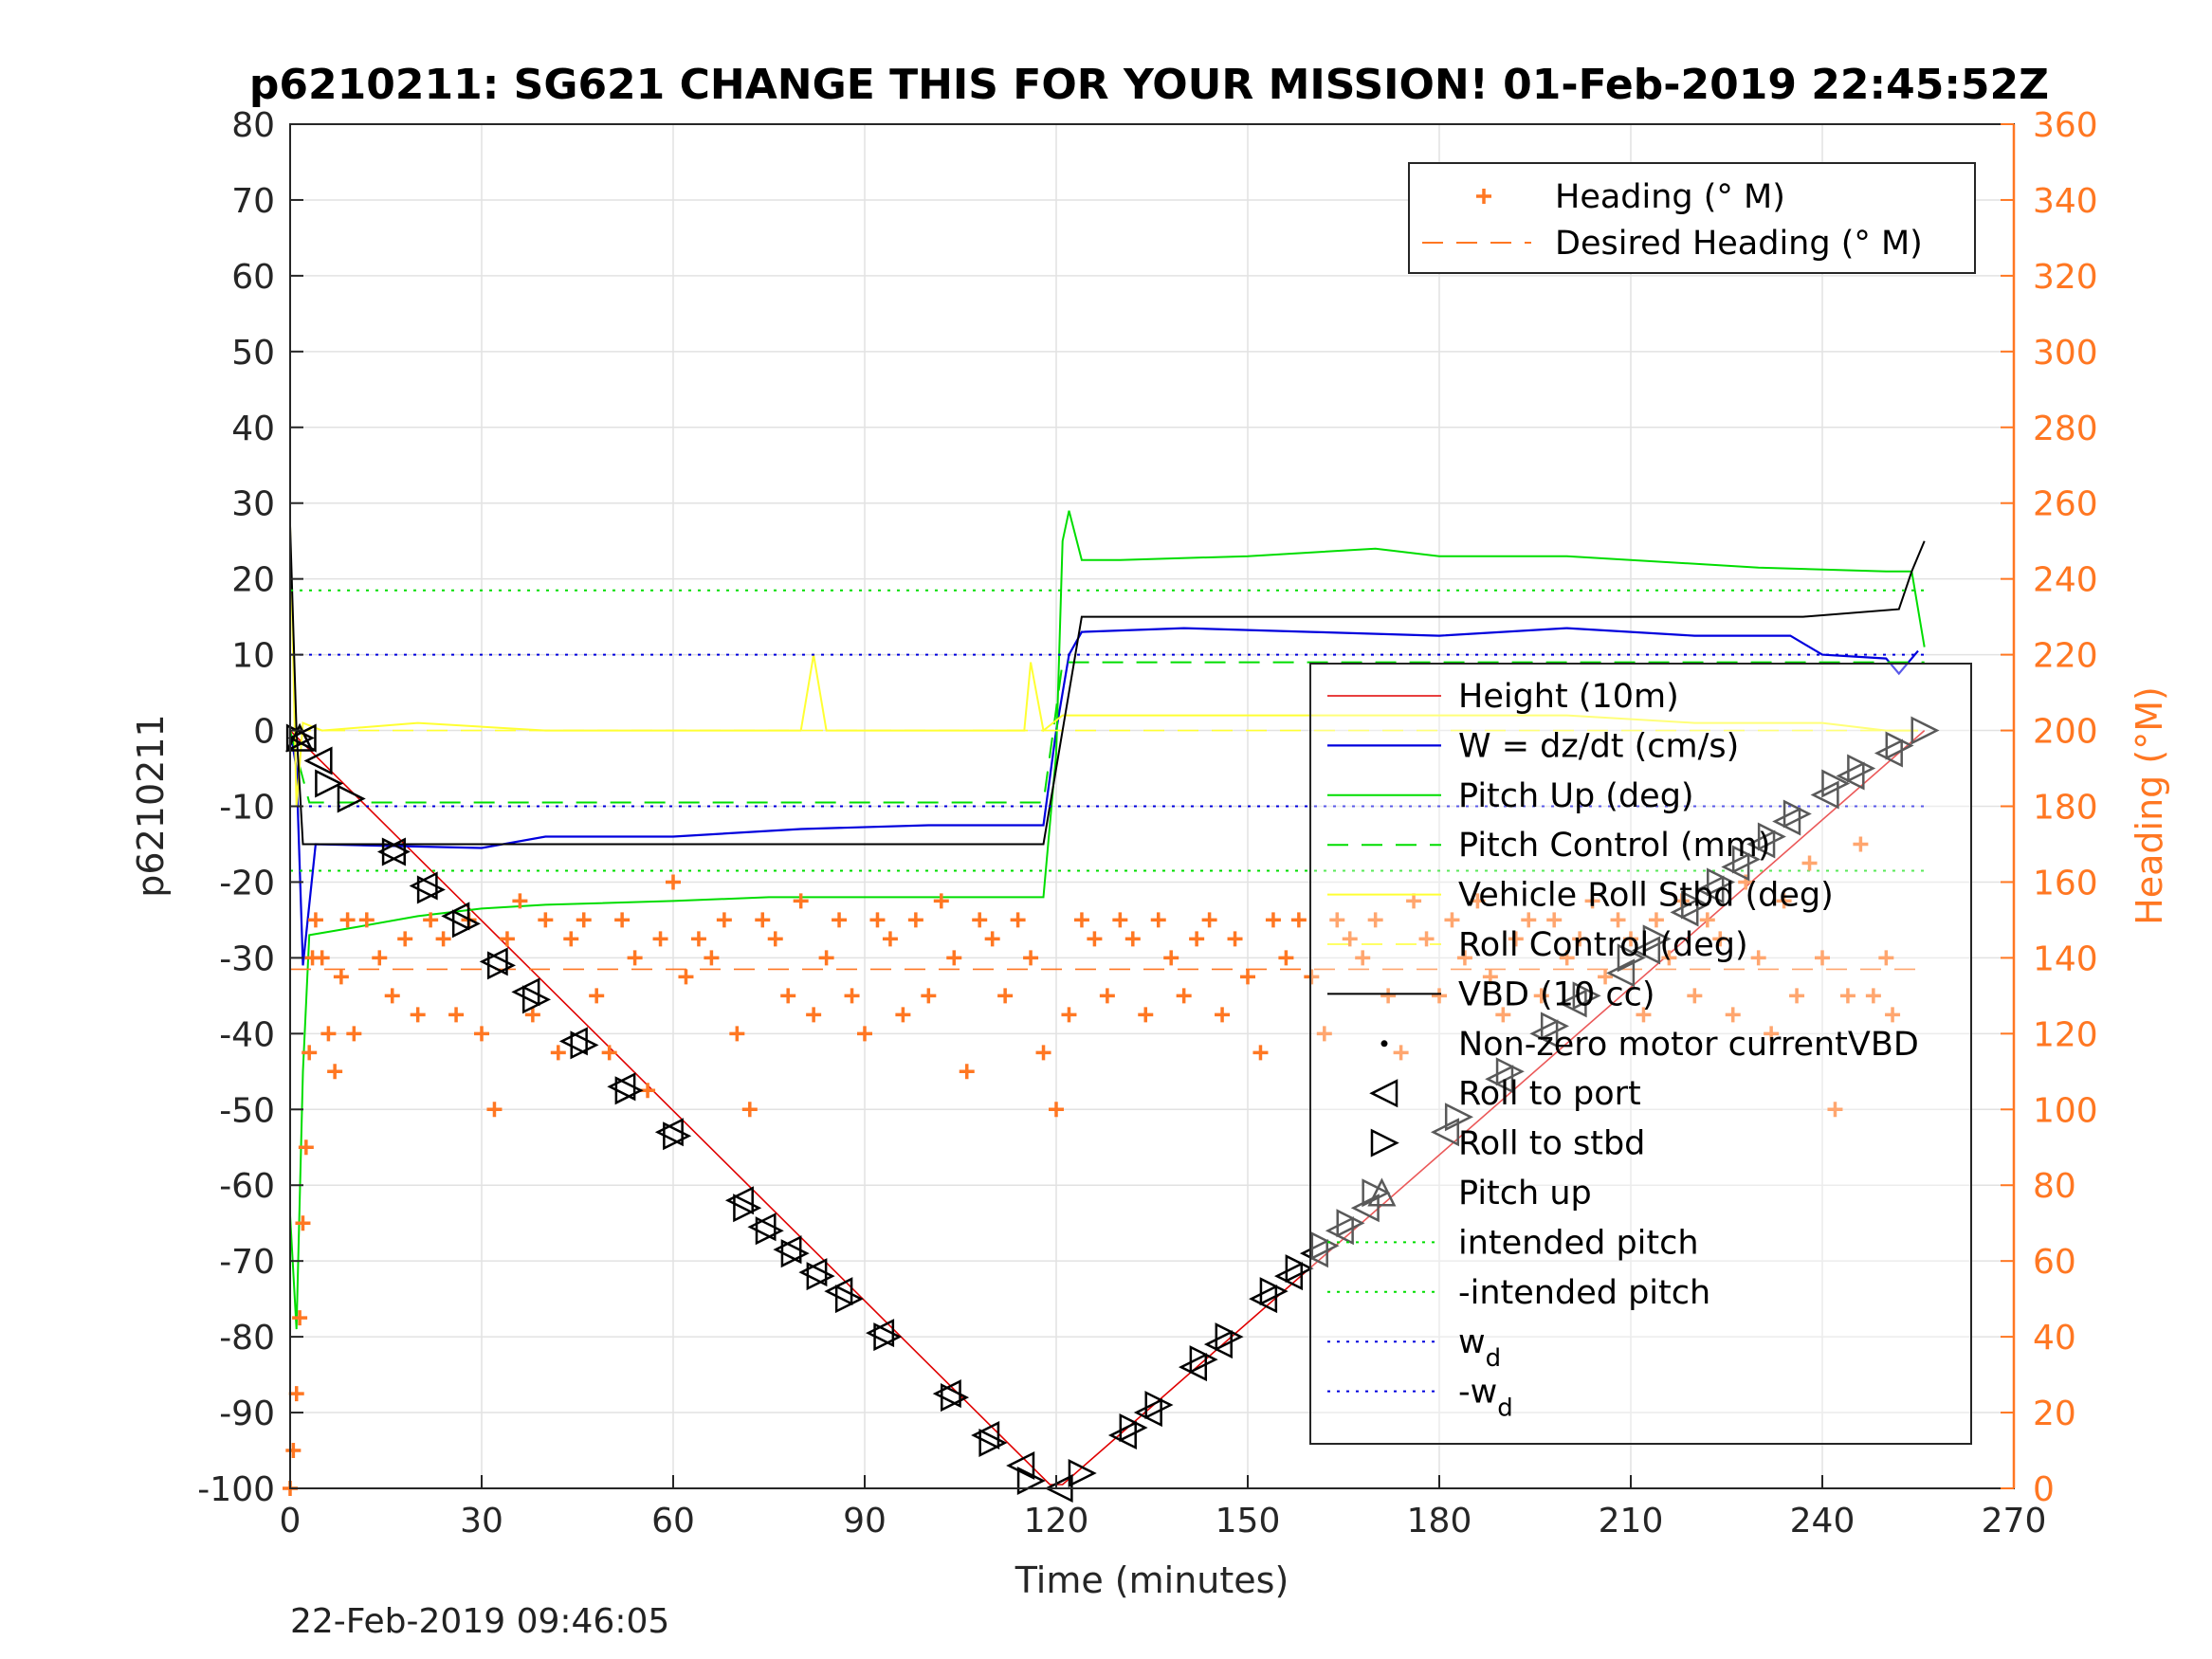 The image size is (2212, 1659). What do you see at coordinates (1439, 1521) in the screenshot?
I see `x-tick-label: 180` at bounding box center [1439, 1521].